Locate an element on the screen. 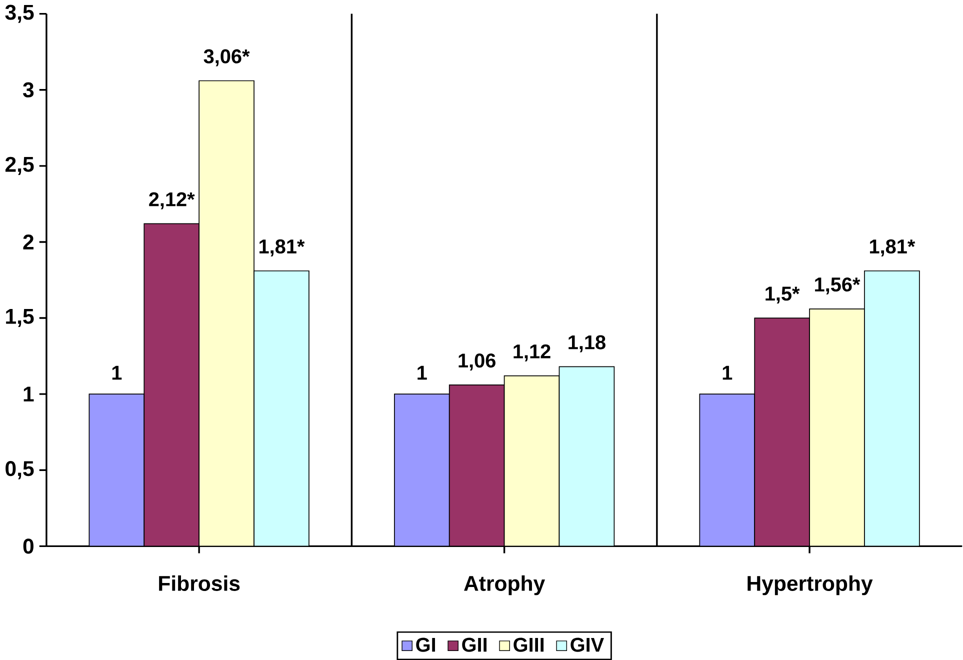 The width and height of the screenshot is (963, 660). legend-label: GI is located at coordinates (425, 645).